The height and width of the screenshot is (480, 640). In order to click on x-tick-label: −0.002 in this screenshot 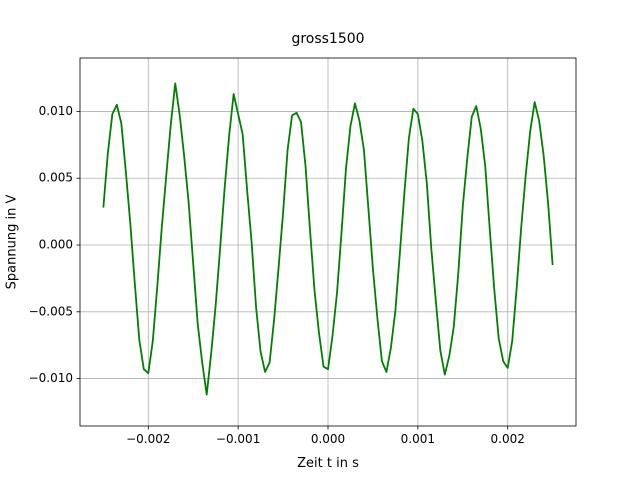, I will do `click(148, 439)`.